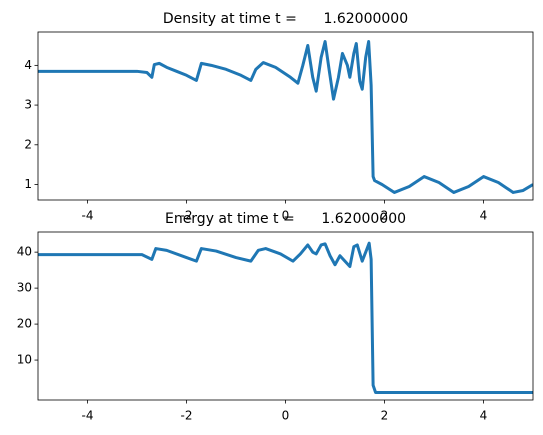 The width and height of the screenshot is (543, 435). I want to click on y-tick-label: 20, so click(24, 324).